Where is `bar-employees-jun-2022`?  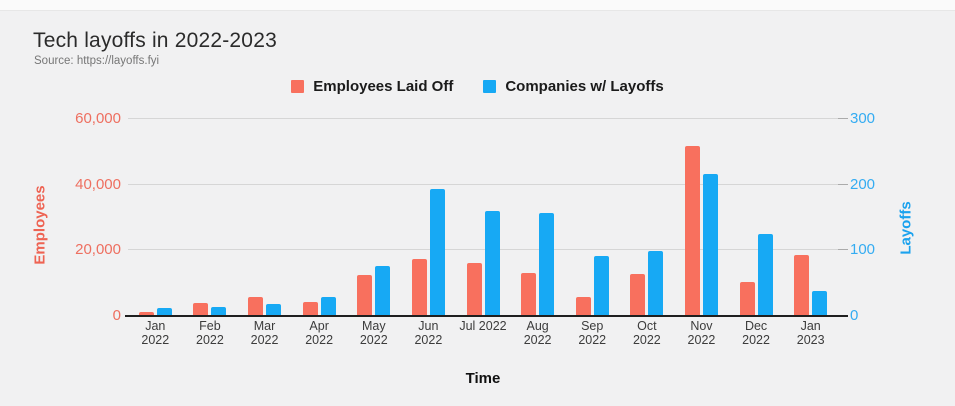
bar-employees-jun-2022 is located at coordinates (419, 286).